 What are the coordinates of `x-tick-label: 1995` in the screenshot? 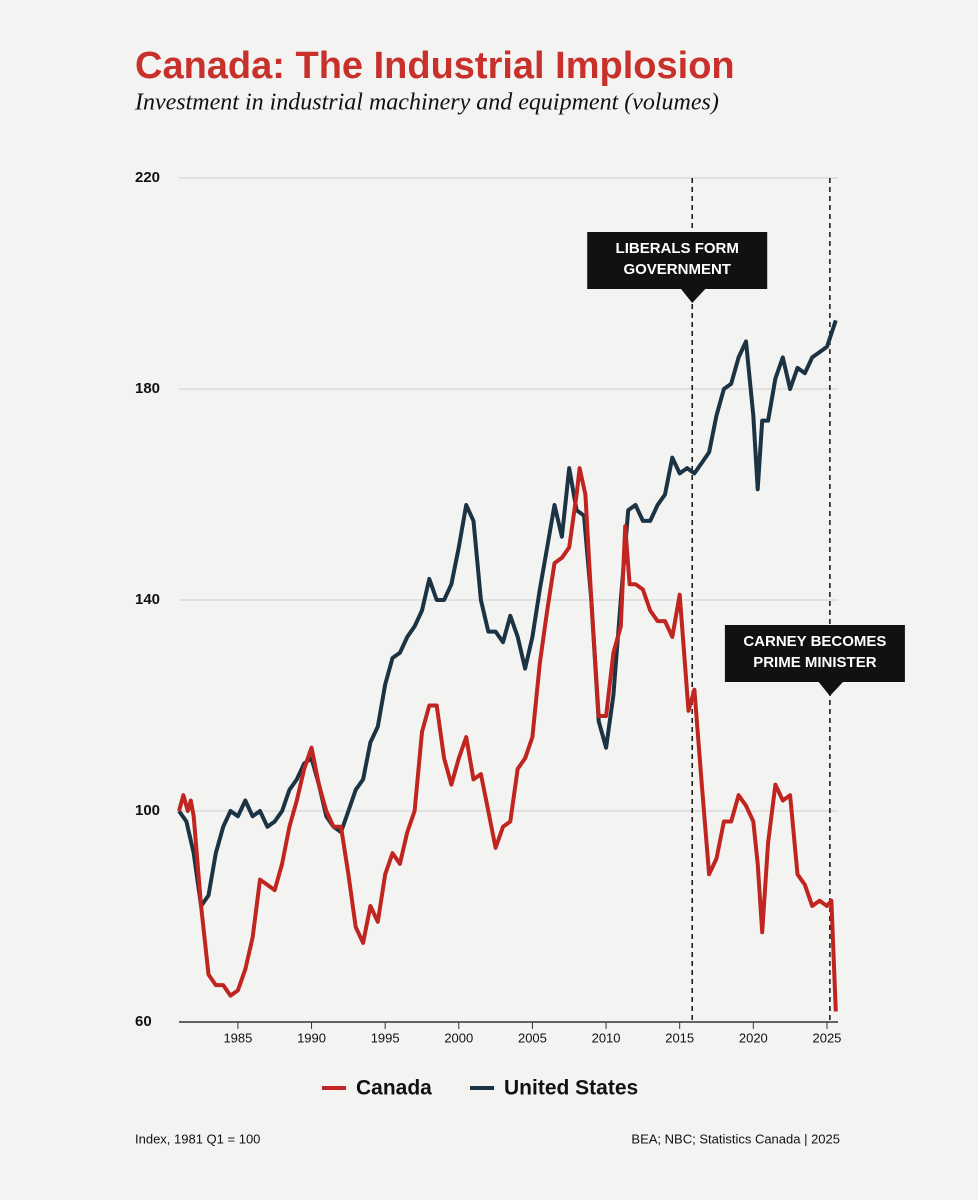 It's located at (385, 1037).